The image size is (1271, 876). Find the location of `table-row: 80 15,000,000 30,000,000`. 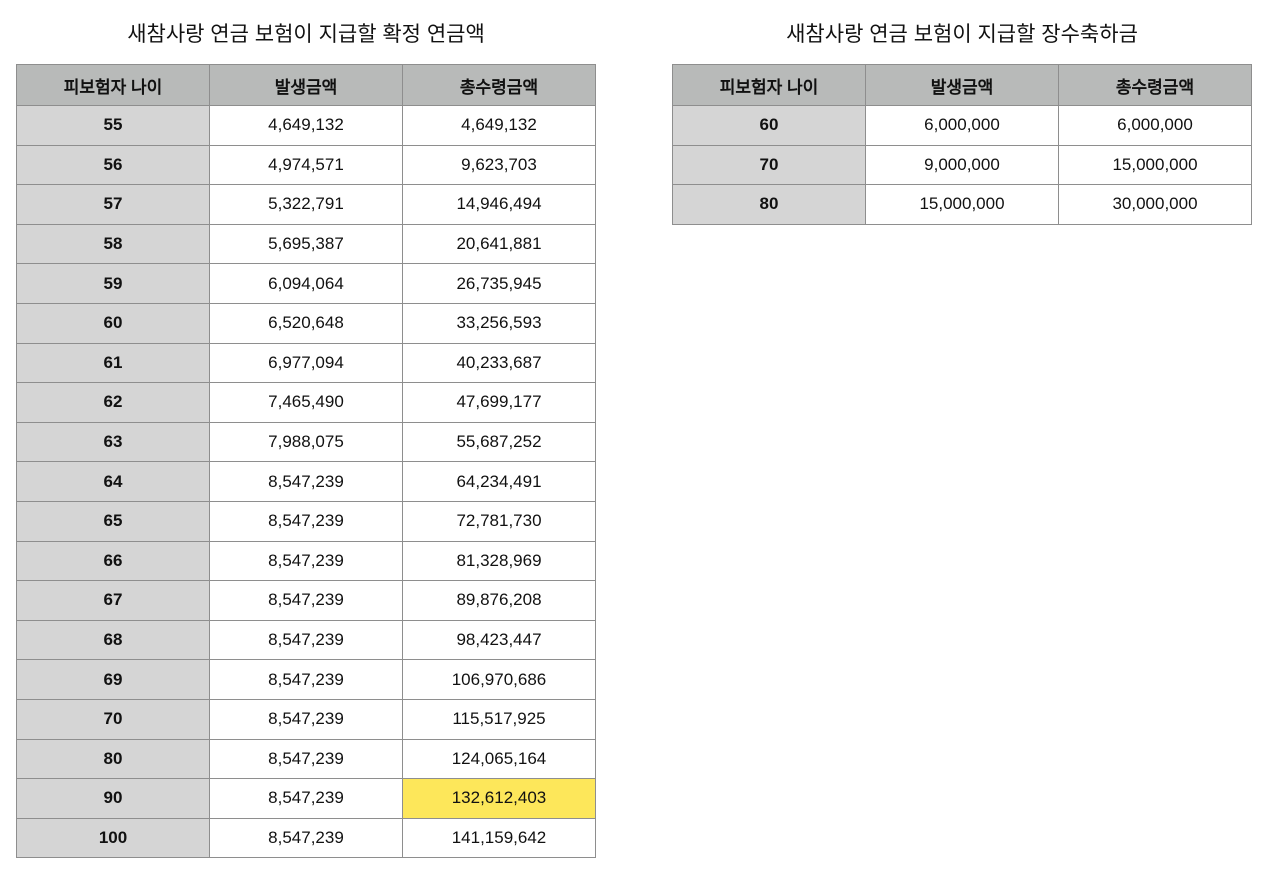

table-row: 80 15,000,000 30,000,000 is located at coordinates (962, 204).